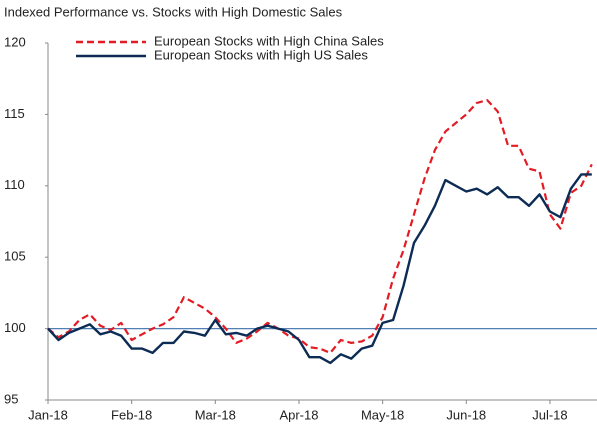 This screenshot has height=425, width=597. Describe the element at coordinates (15, 327) in the screenshot. I see `y-tick-label: 100` at that location.